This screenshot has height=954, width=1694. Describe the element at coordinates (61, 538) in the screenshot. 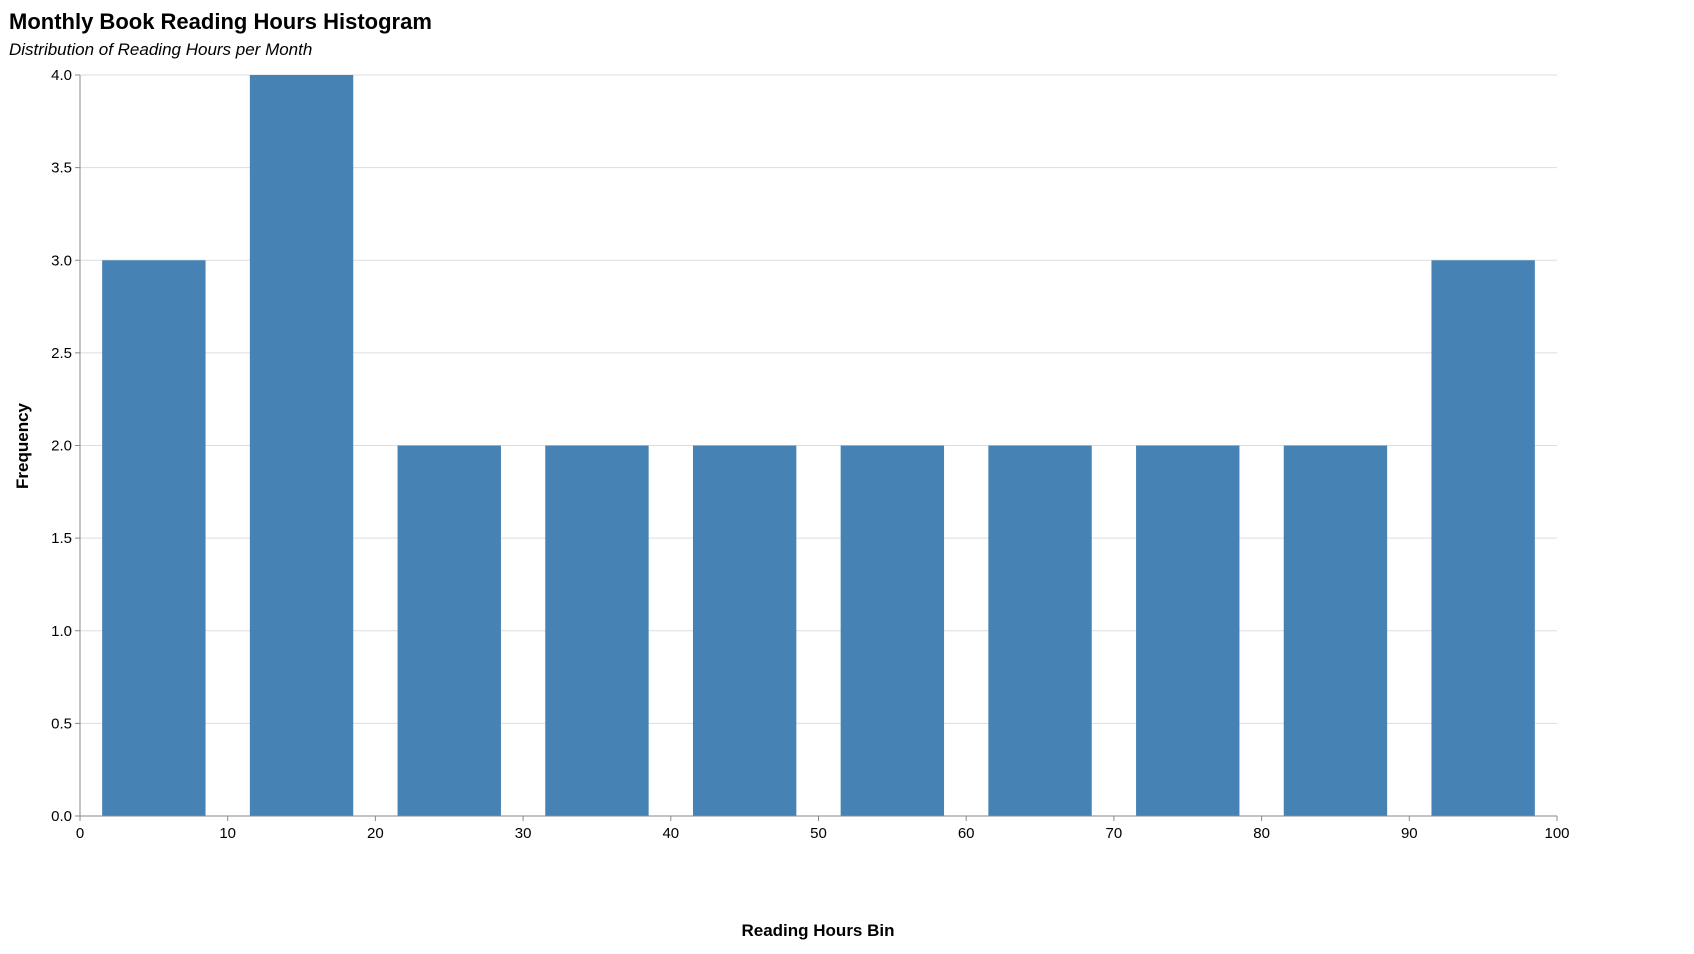

I see `y-tick-label: 1.5` at that location.